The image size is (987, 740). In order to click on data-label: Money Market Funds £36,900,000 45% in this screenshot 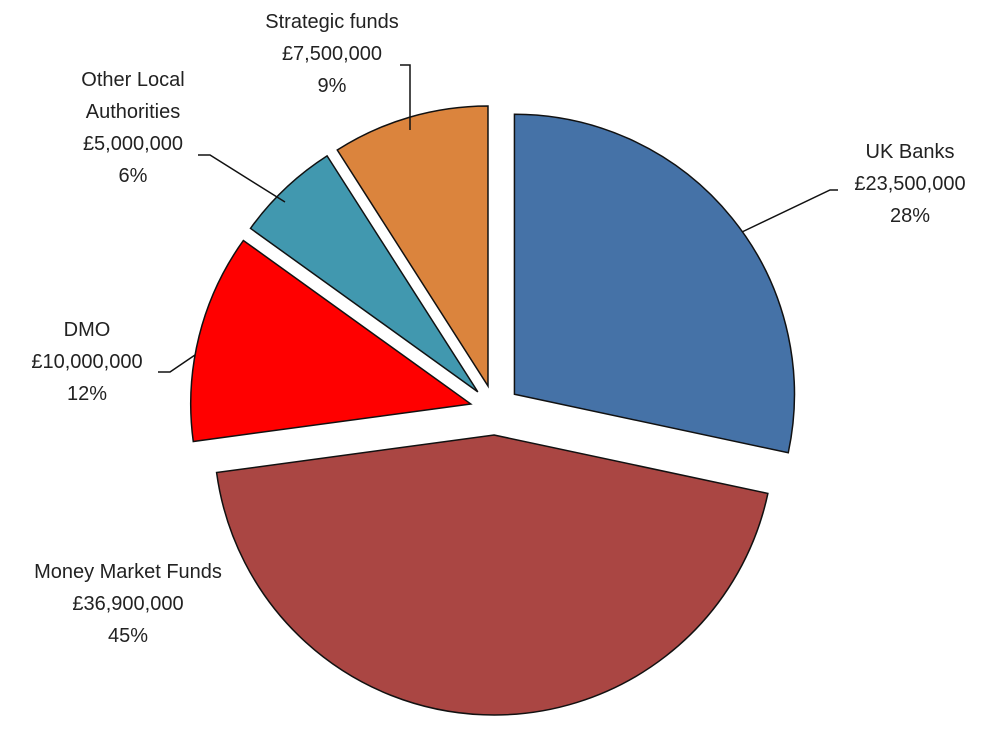, I will do `click(129, 604)`.